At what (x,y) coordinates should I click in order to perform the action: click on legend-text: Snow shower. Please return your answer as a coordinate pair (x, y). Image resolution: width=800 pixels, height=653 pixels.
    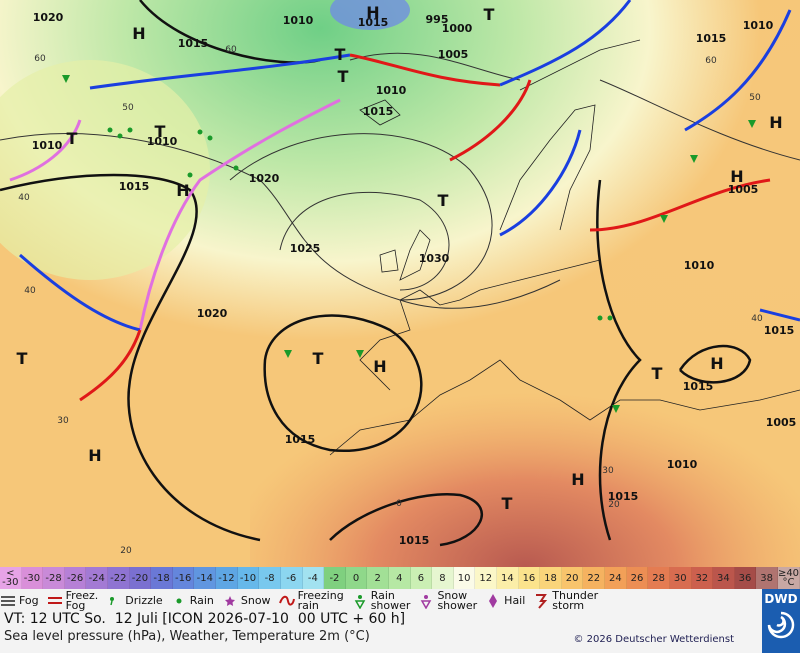
    Looking at the image, I should click on (457, 600).